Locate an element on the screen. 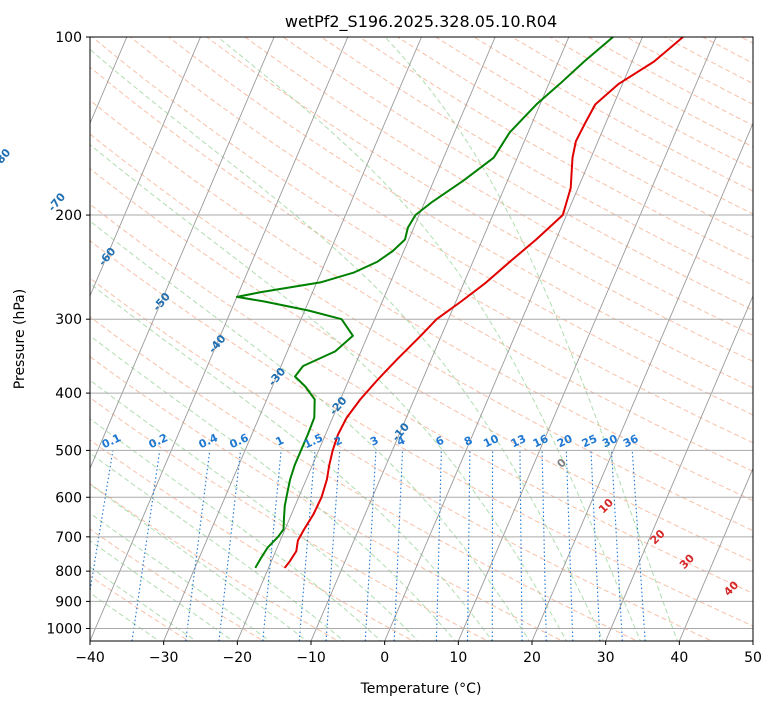 The height and width of the screenshot is (708, 775). y-tick-label: 700 is located at coordinates (68, 538).